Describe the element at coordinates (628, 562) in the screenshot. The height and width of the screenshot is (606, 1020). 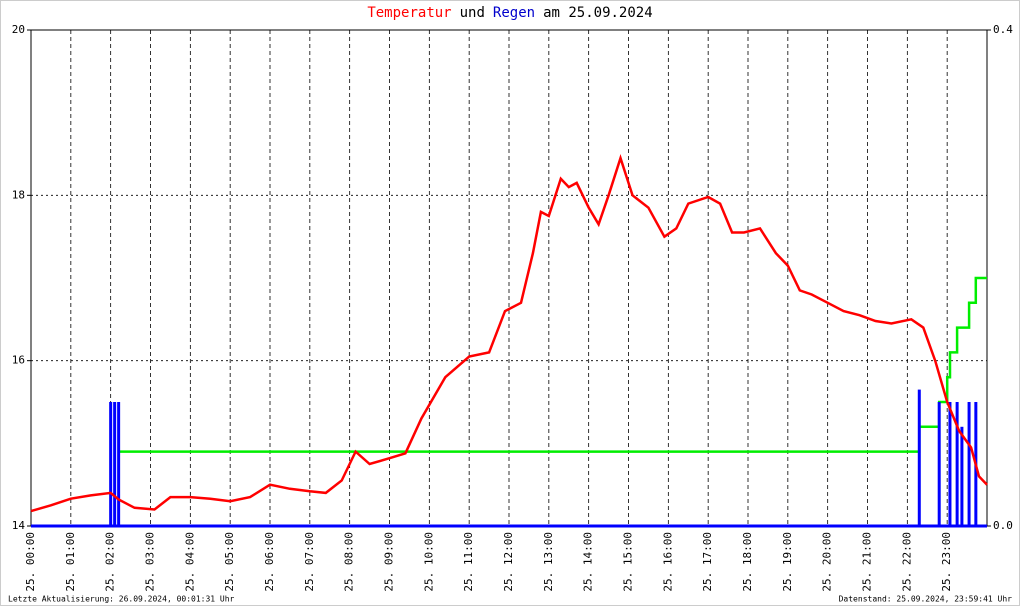
I see `x-tick-label: 25. 15:00` at that location.